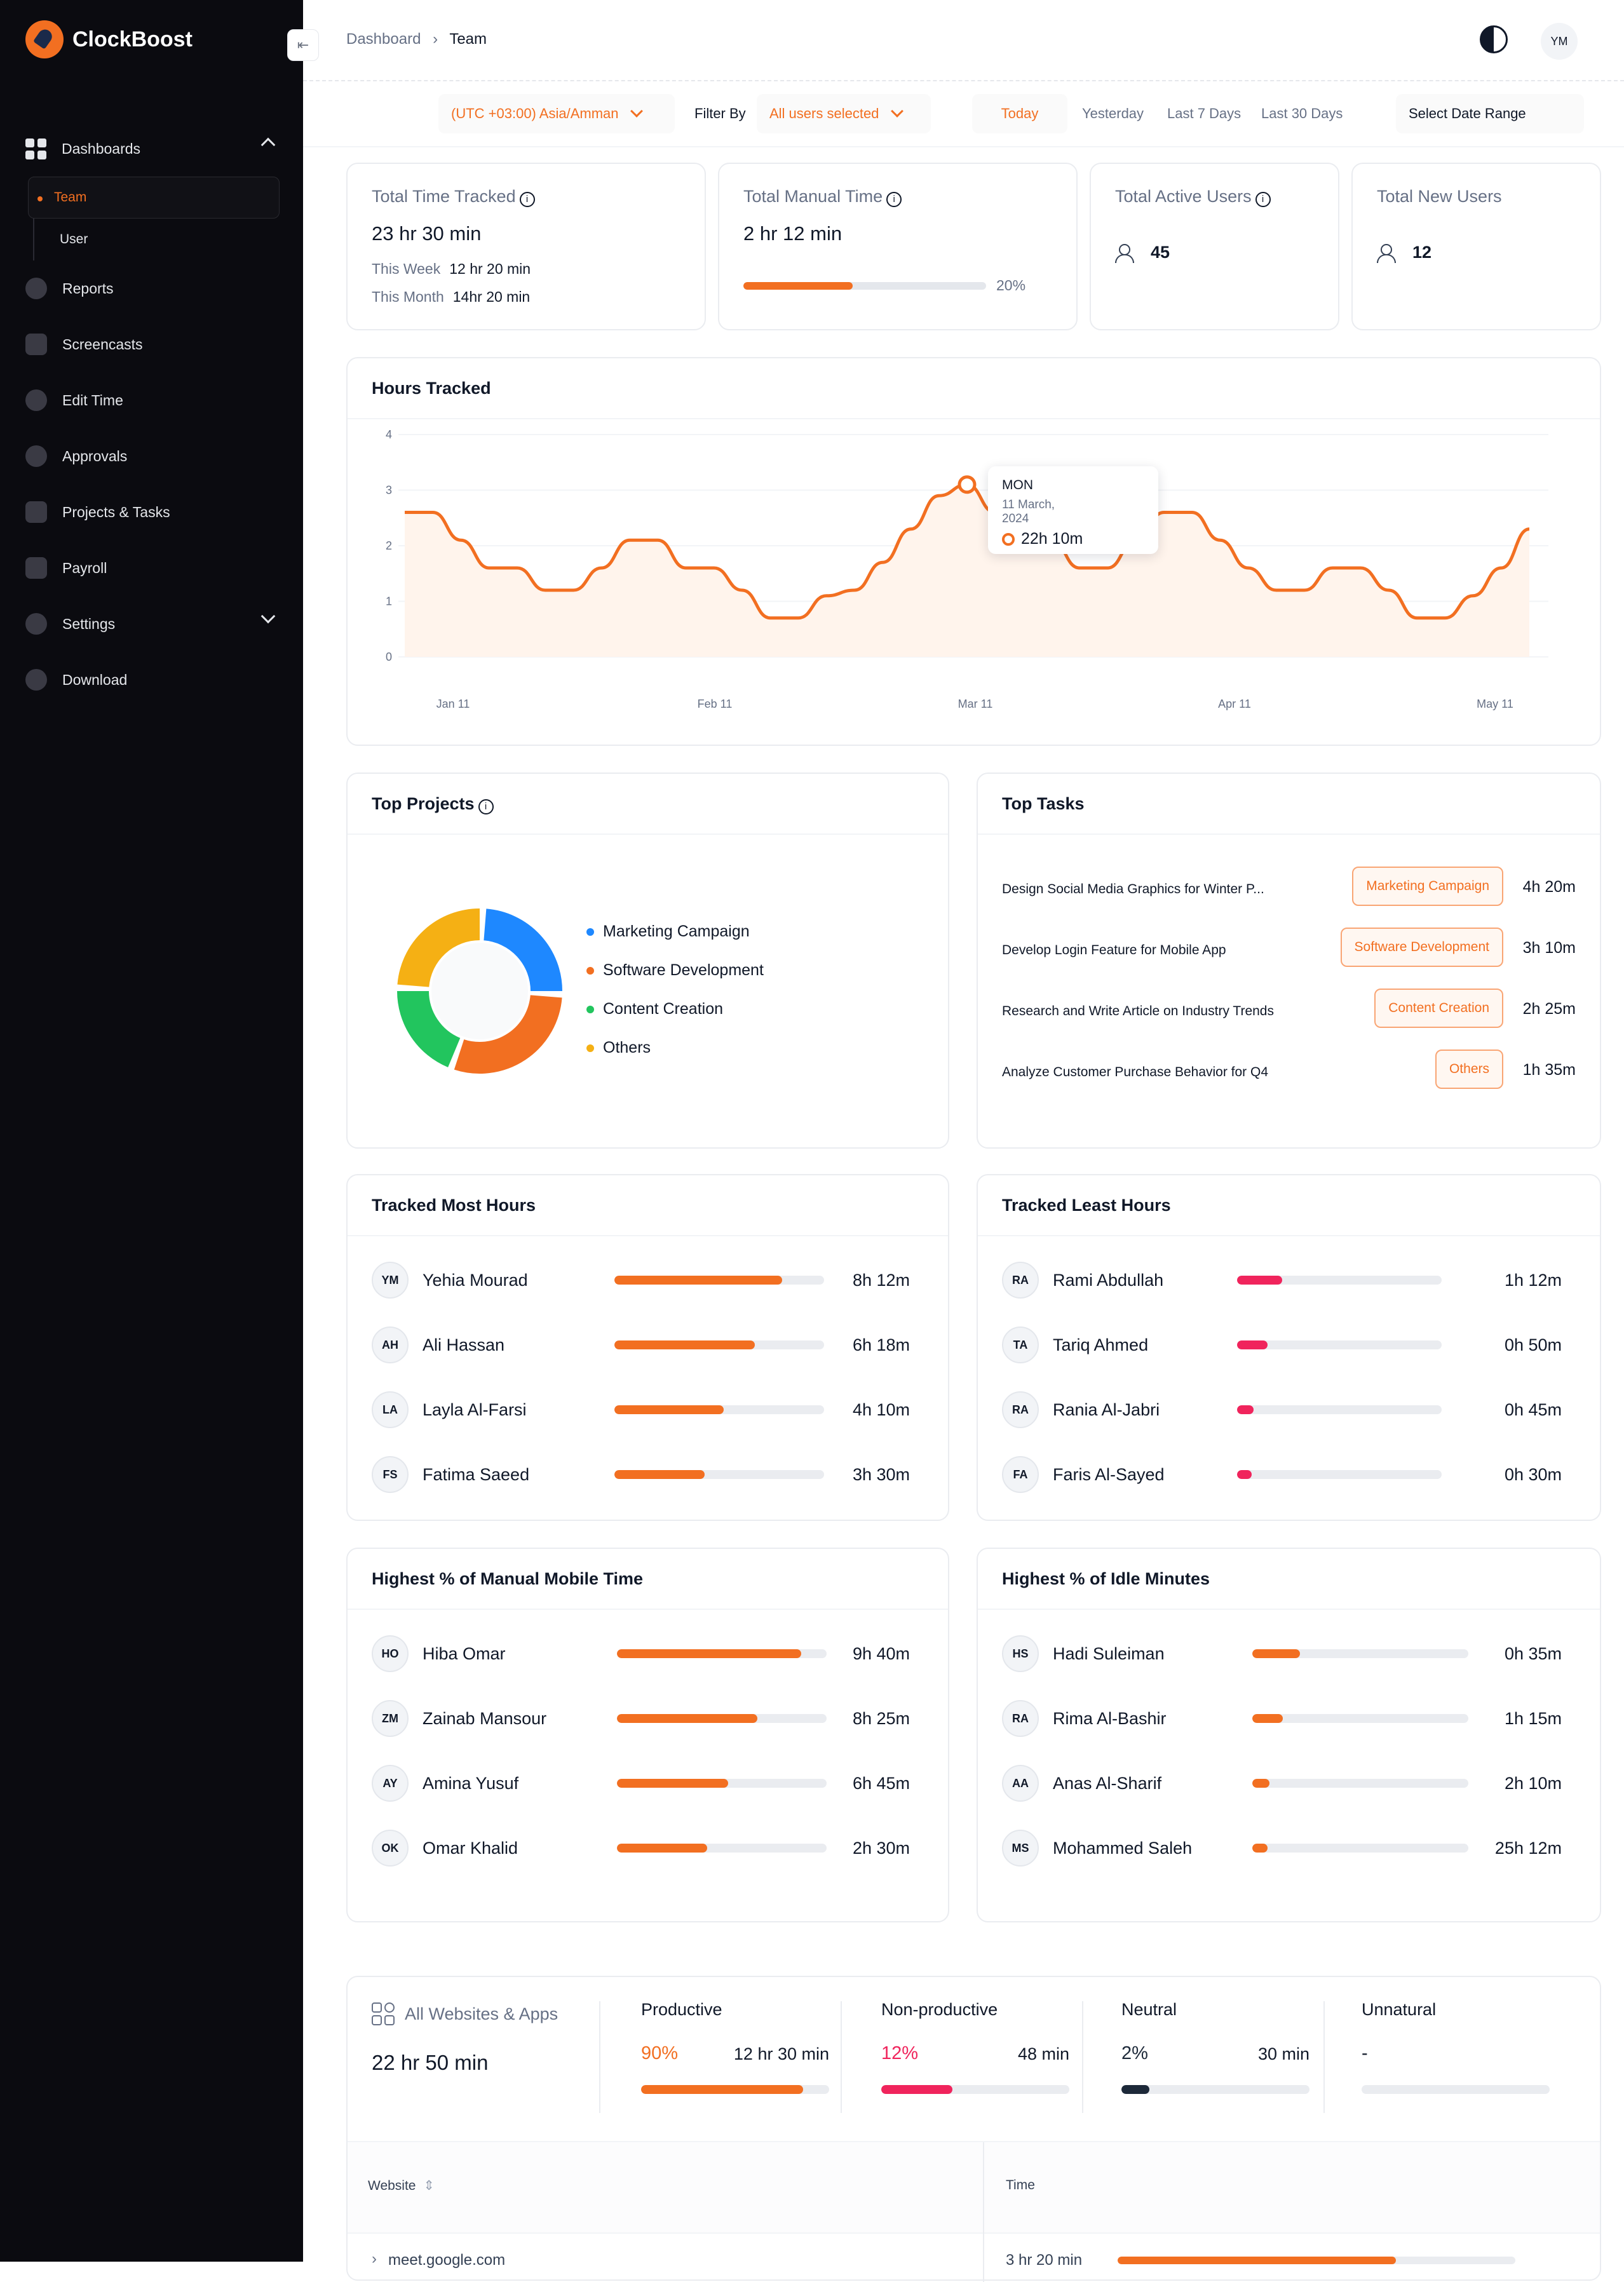  I want to click on legend-label: Content Creation, so click(663, 1009).